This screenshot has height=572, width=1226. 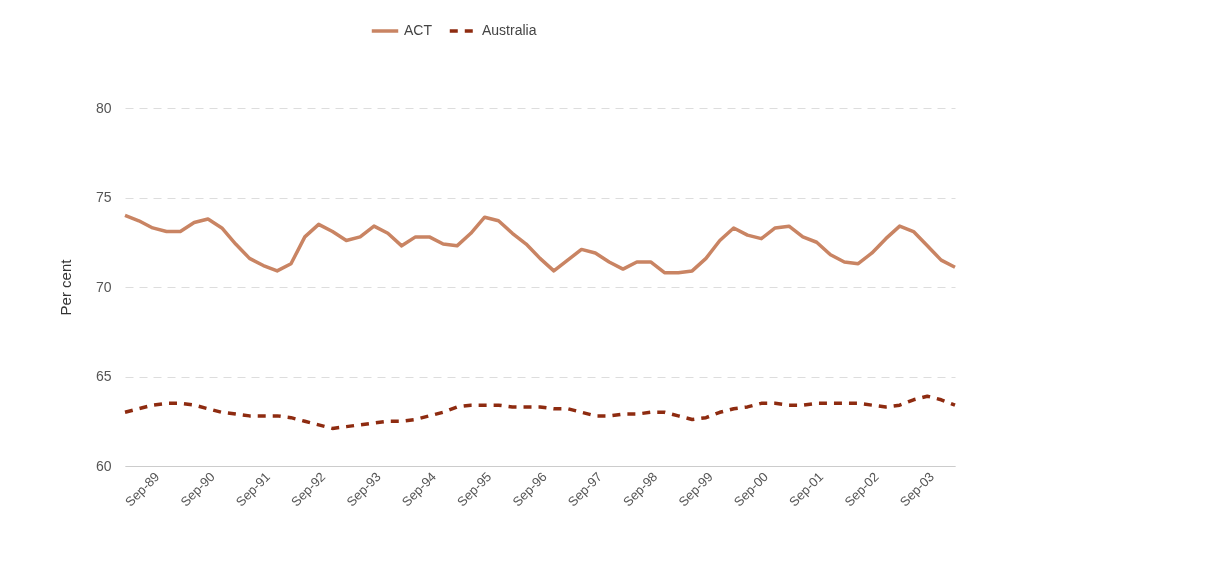 I want to click on legend-label: Australia, so click(x=509, y=30).